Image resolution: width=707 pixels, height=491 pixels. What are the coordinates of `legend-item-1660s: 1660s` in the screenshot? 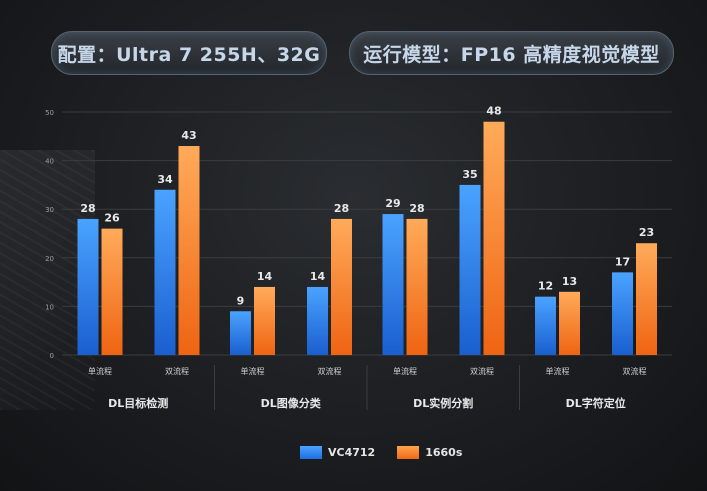 It's located at (429, 452).